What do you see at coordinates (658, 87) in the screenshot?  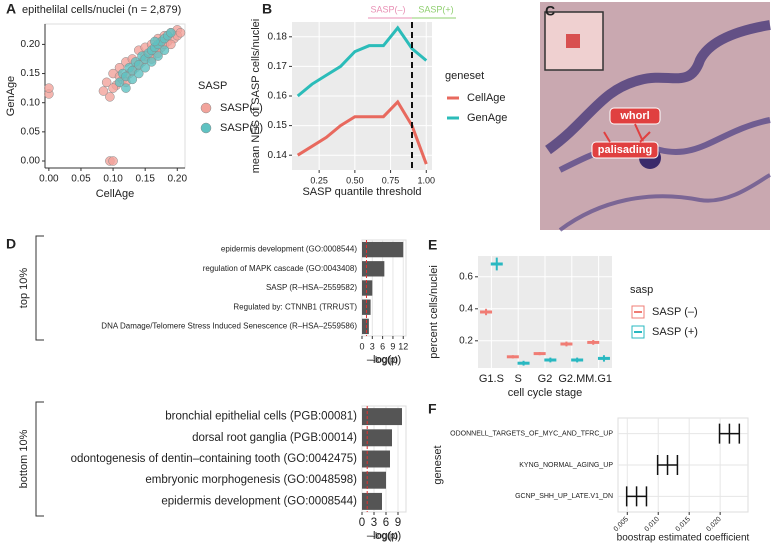 I see `tissue-band` at bounding box center [658, 87].